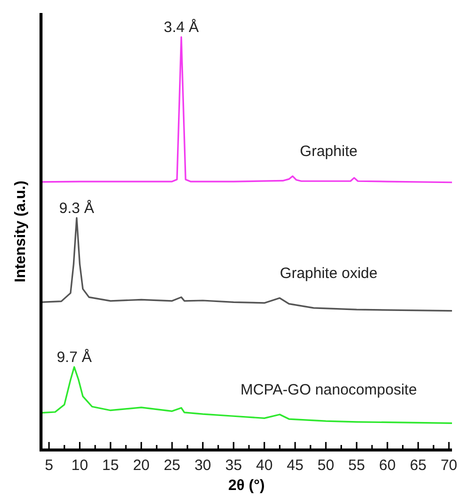 This screenshot has width=464, height=502. Describe the element at coordinates (246, 485) in the screenshot. I see `x-axis-title: 2θ (°)` at that location.